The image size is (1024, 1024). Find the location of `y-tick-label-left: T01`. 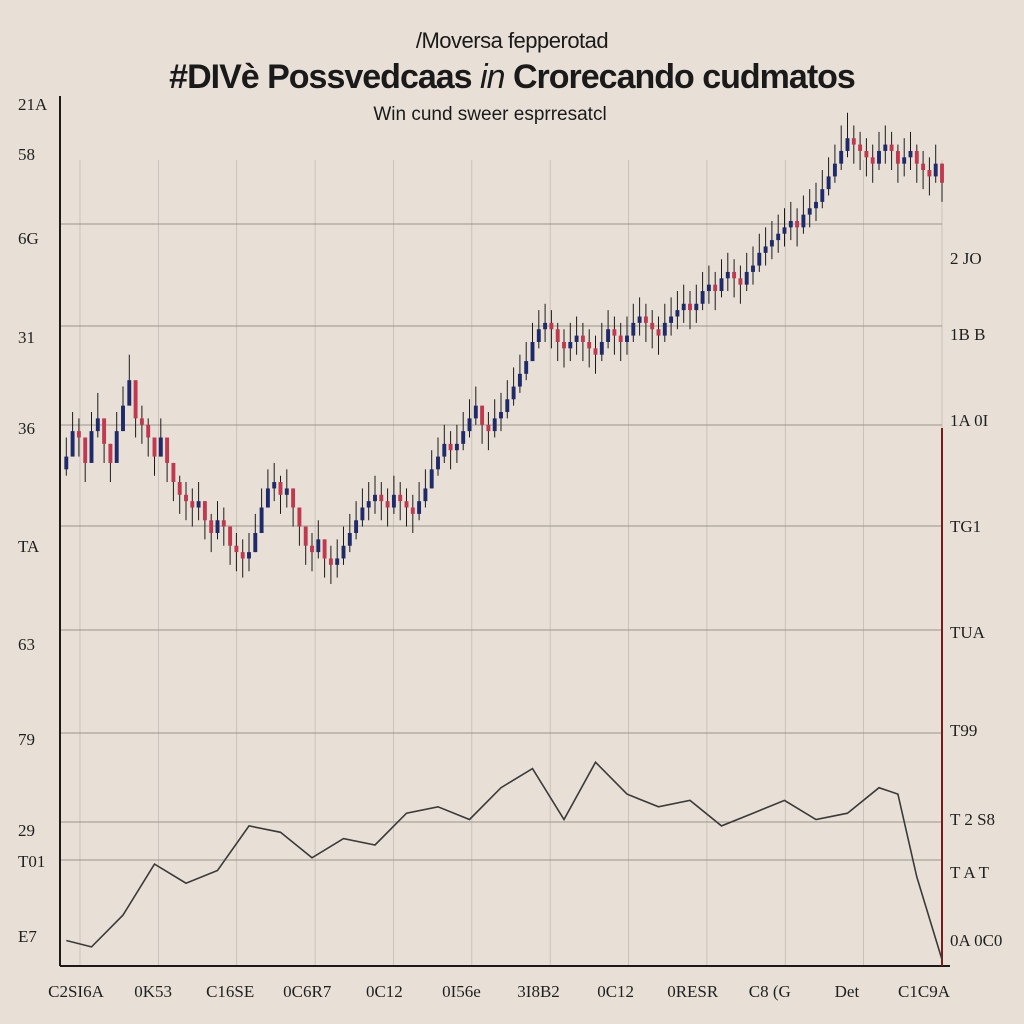

y-tick-label-left: T01 is located at coordinates (31, 861).